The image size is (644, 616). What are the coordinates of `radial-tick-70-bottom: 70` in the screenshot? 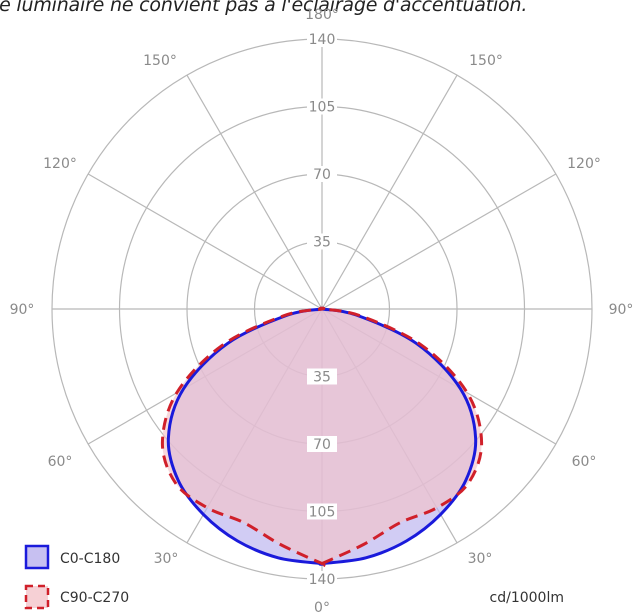 It's located at (322, 445).